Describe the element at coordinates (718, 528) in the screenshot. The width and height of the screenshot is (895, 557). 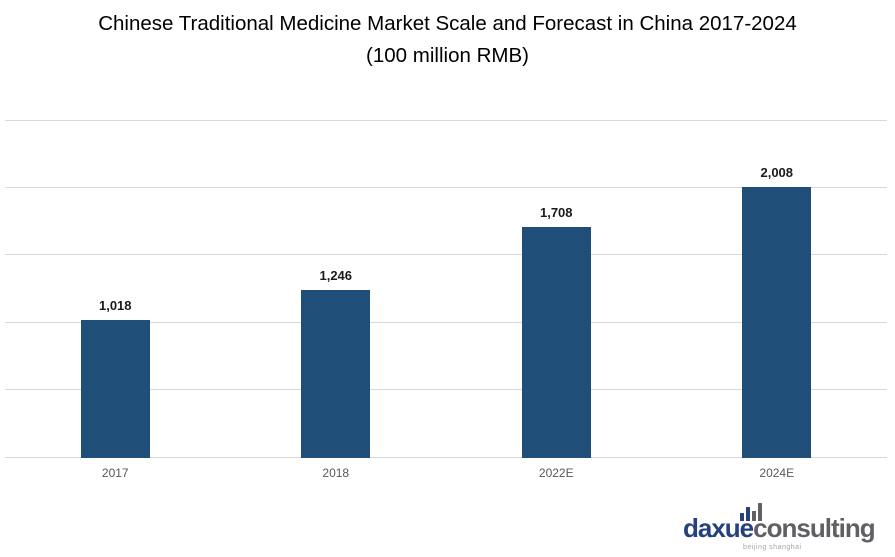
I see `logo-text-daxue: daxue` at that location.